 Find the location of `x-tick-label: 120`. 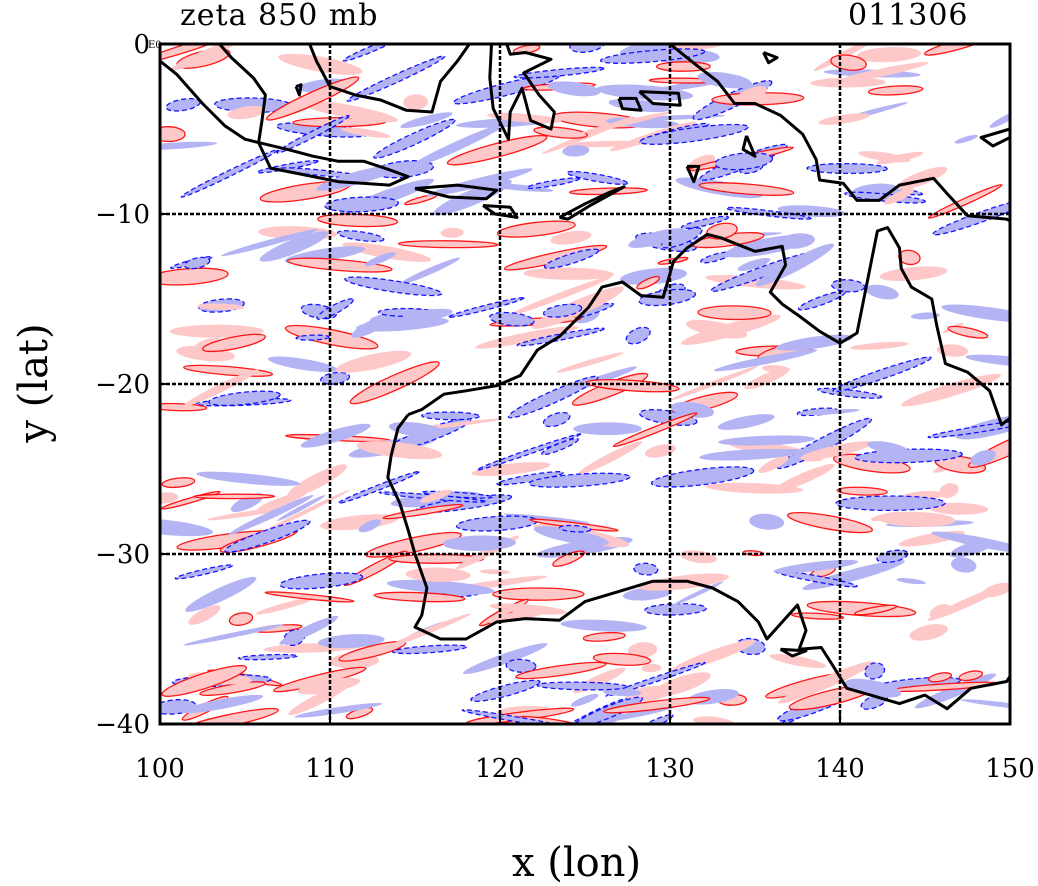

x-tick-label: 120 is located at coordinates (500, 769).